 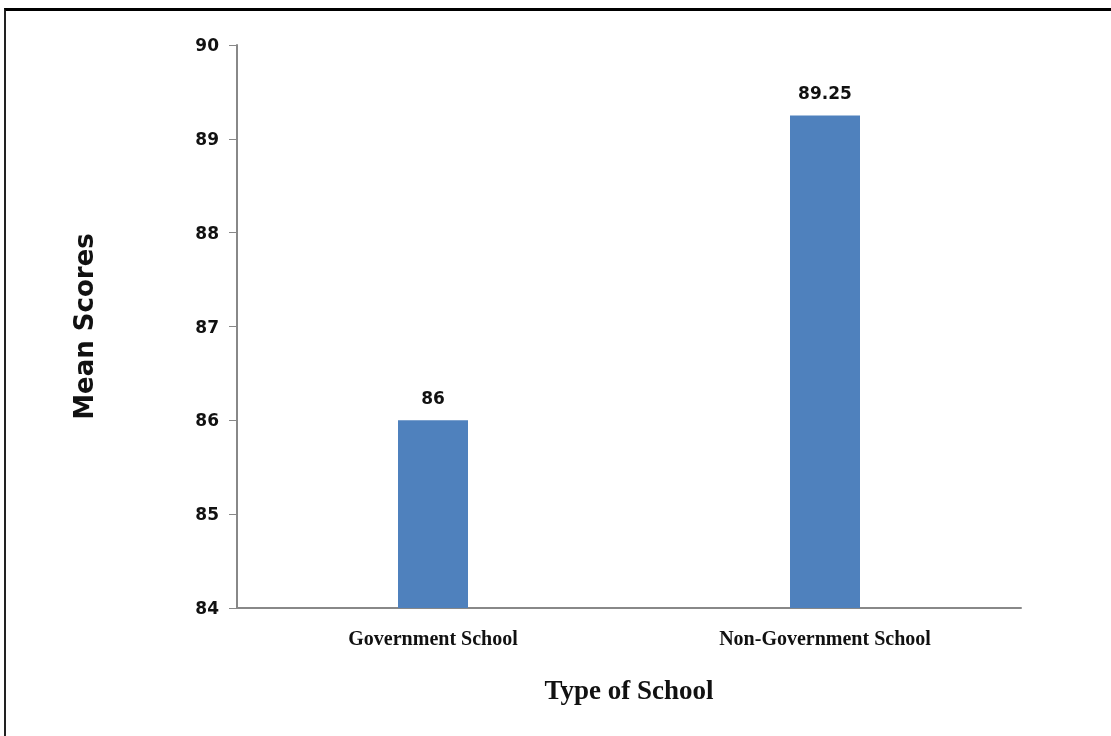 I want to click on y-tick-label: 84, so click(x=207, y=608).